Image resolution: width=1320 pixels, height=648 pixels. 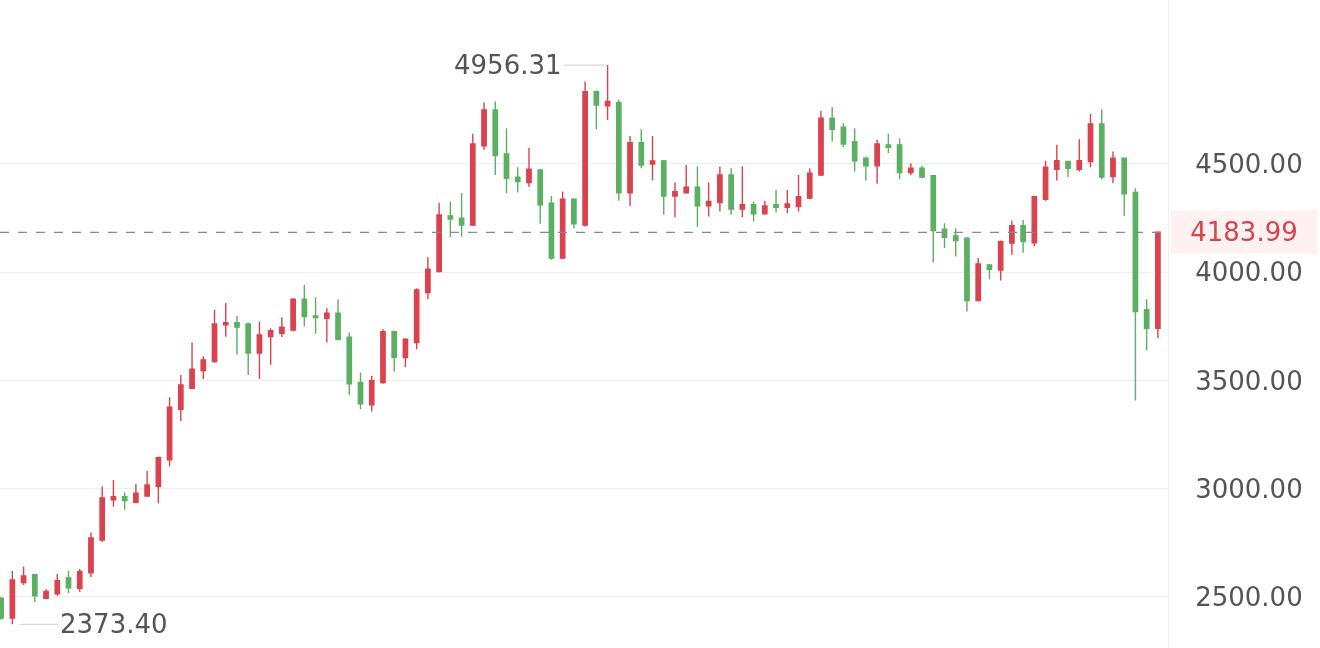 What do you see at coordinates (114, 624) in the screenshot?
I see `annotation: 2373.40` at bounding box center [114, 624].